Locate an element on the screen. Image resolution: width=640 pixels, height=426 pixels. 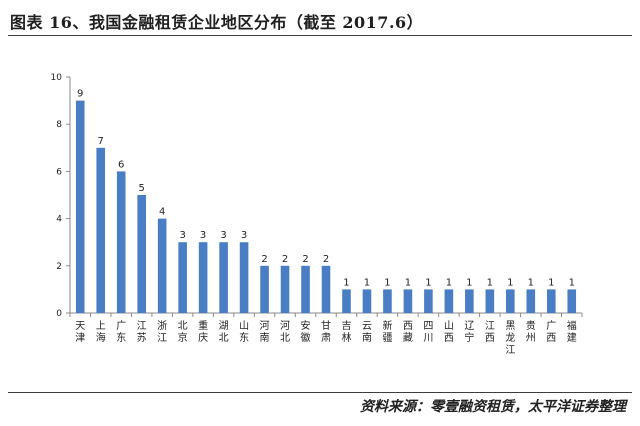
category-label: 辽宁 is located at coordinates (469, 332).